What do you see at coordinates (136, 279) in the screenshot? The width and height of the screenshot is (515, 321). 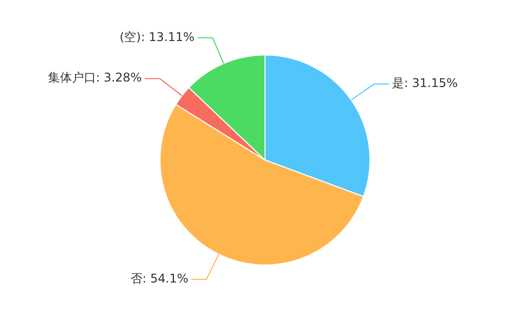 I see `slice-label: 否` at bounding box center [136, 279].